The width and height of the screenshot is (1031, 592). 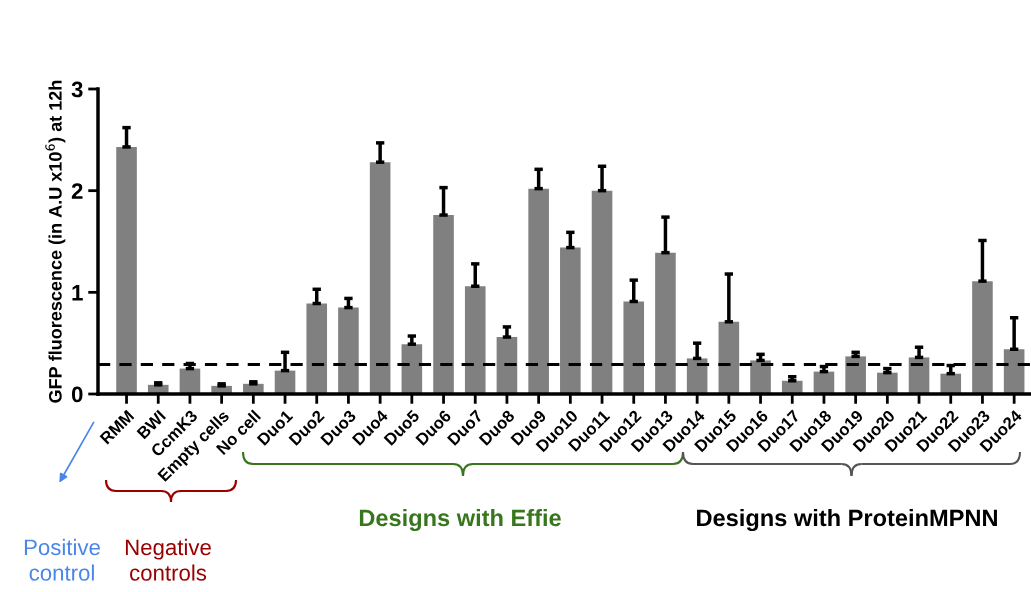 What do you see at coordinates (460, 520) in the screenshot?
I see `text: Designs with Effie` at bounding box center [460, 520].